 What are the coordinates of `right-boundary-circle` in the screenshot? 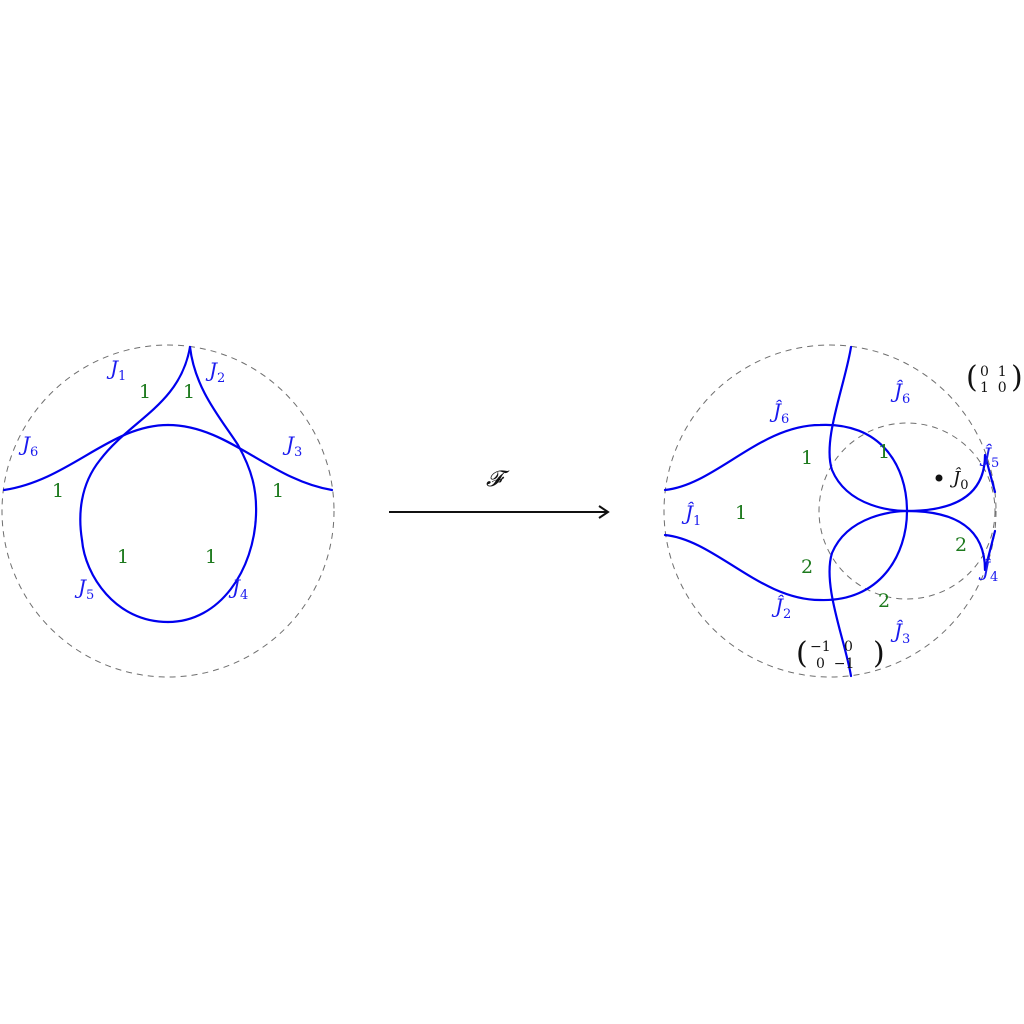 It's located at (830, 511).